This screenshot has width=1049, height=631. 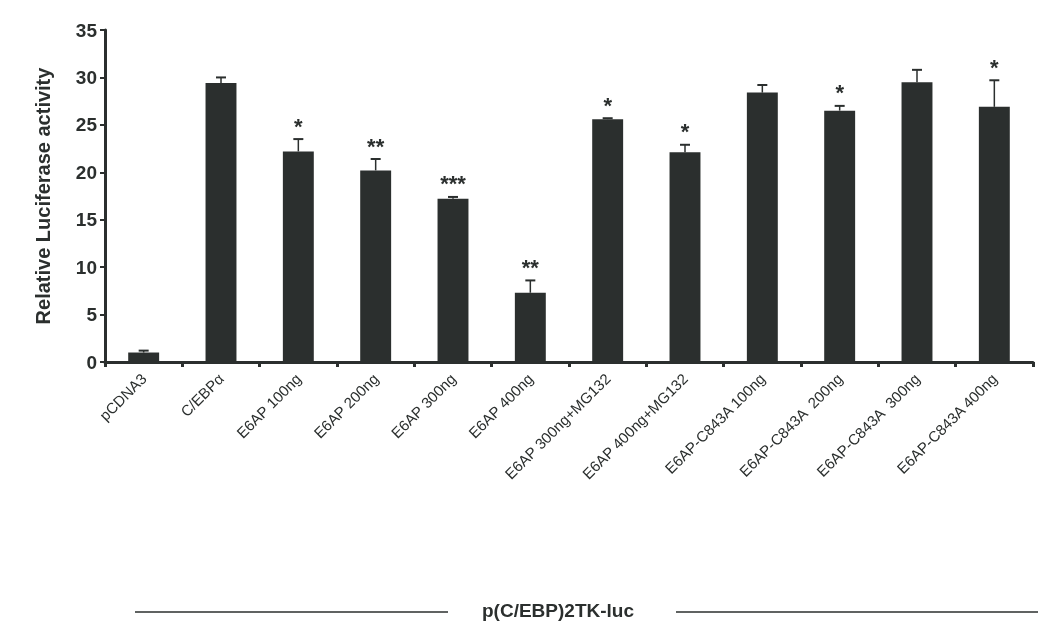 What do you see at coordinates (558, 610) in the screenshot?
I see `text: p(C/EBP)2TK-luc` at bounding box center [558, 610].